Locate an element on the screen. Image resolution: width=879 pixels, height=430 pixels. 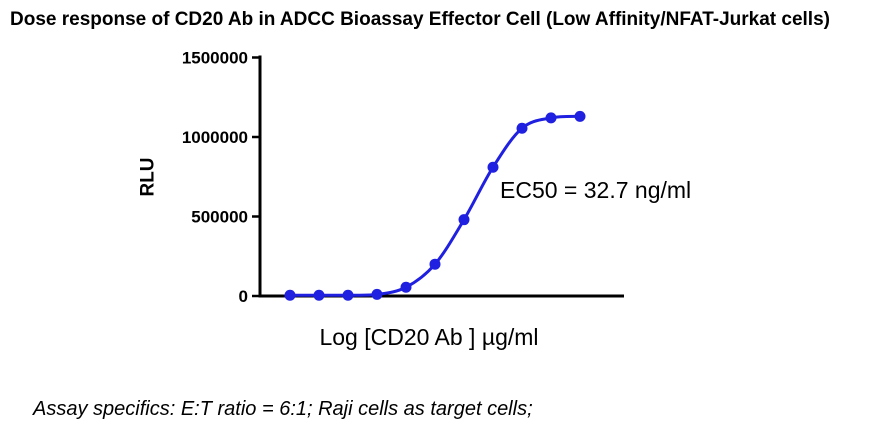
y-tick-label: 0 is located at coordinates (243, 296).